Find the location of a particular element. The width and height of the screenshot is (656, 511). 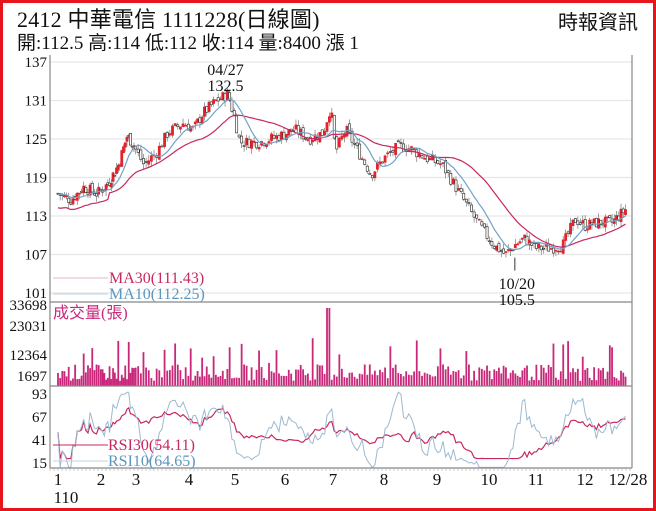

svg-text: 2 is located at coordinates (101, 479).